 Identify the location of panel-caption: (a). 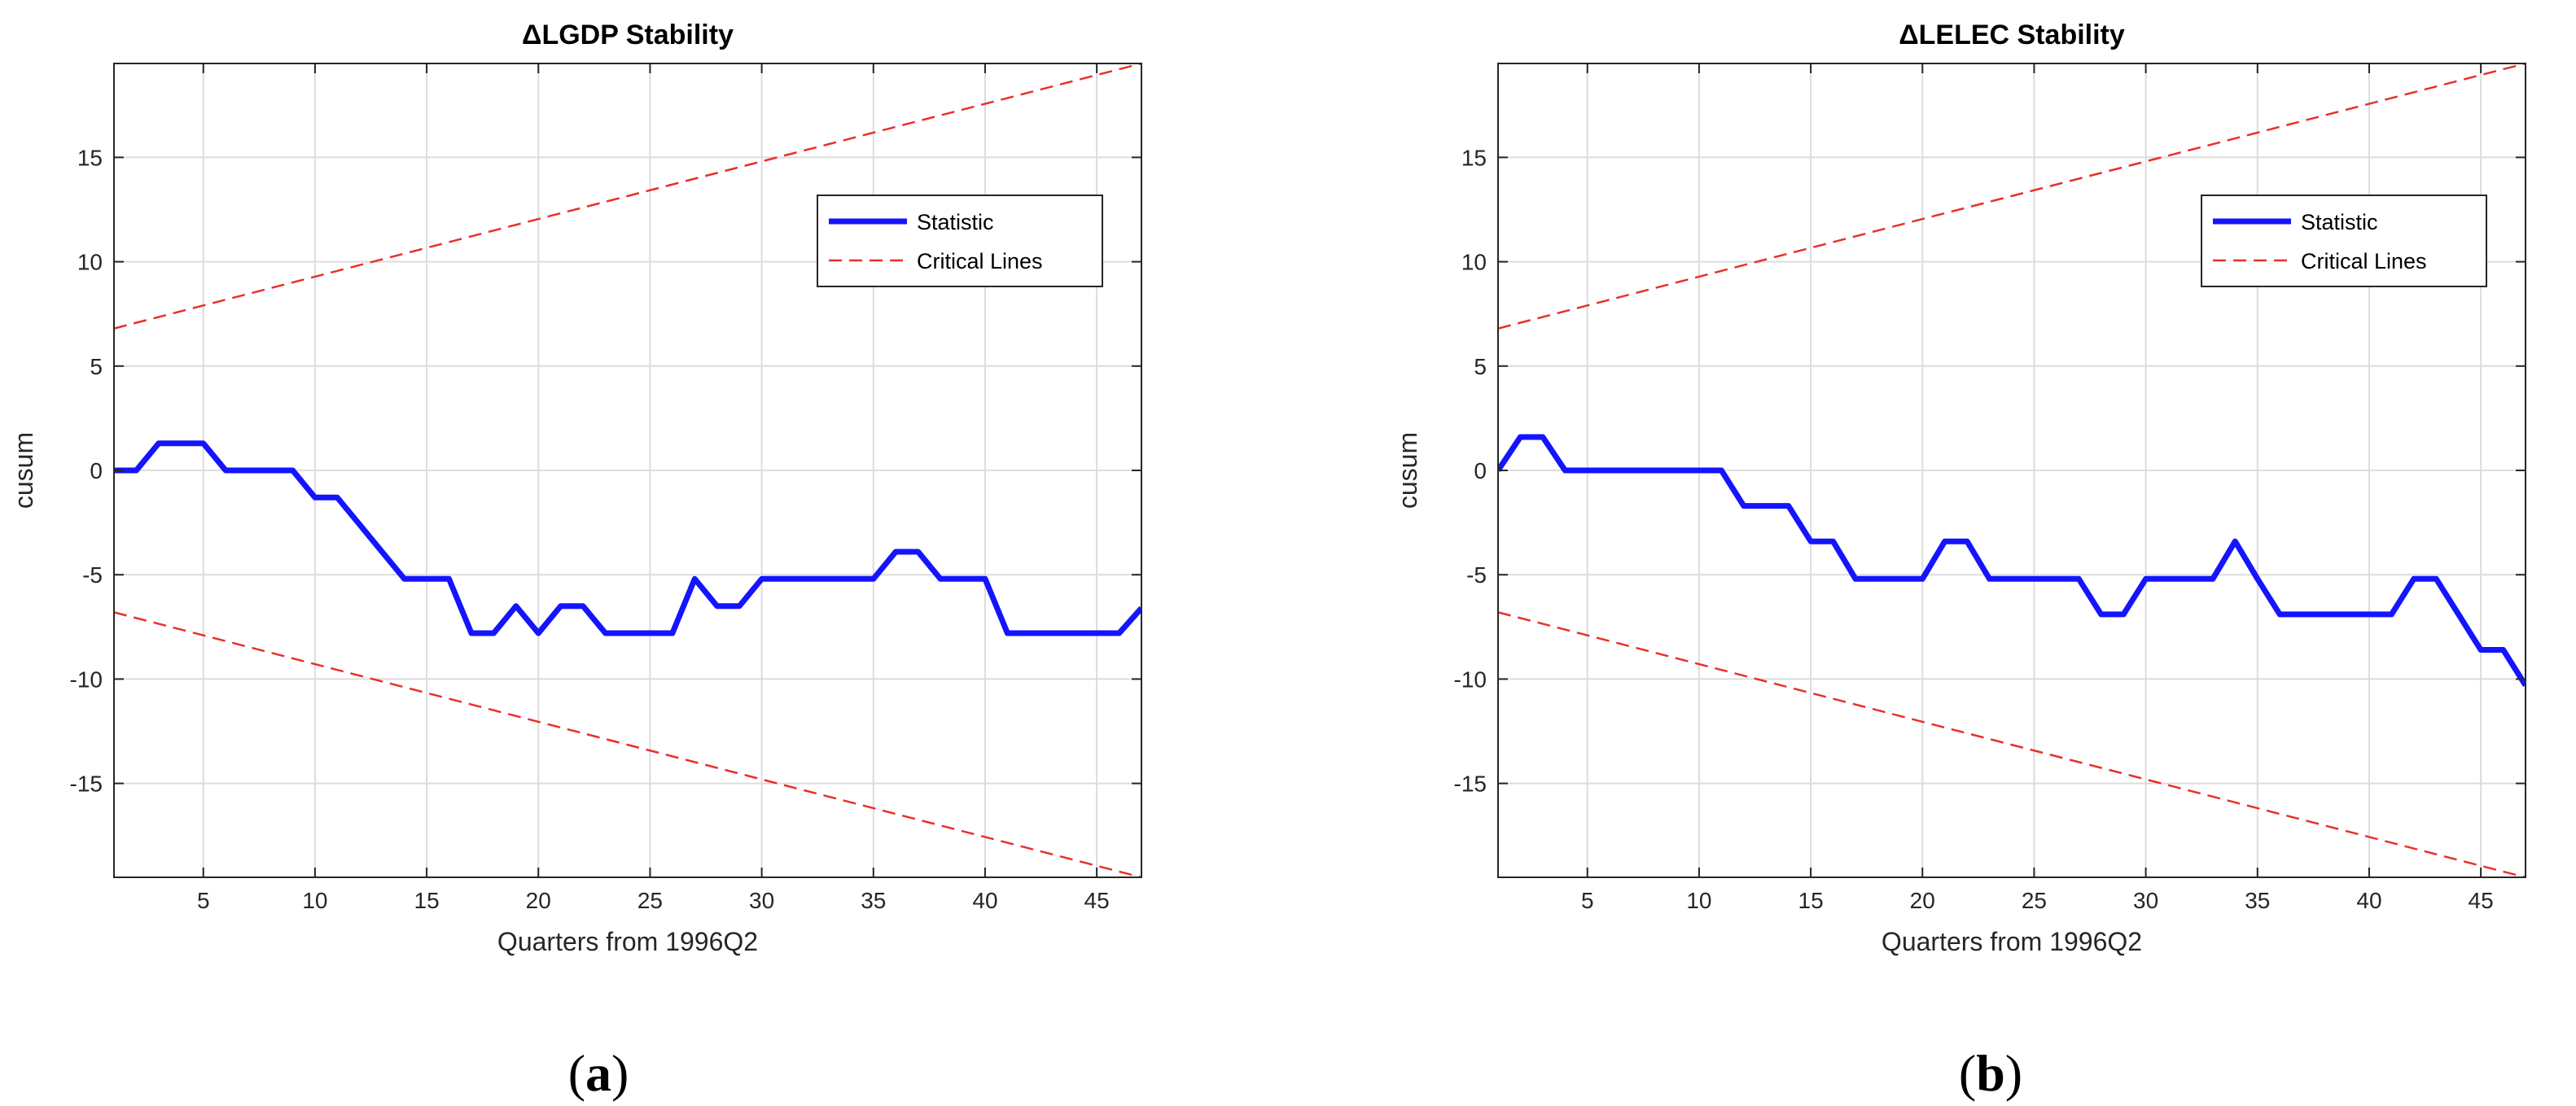
(598, 1073).